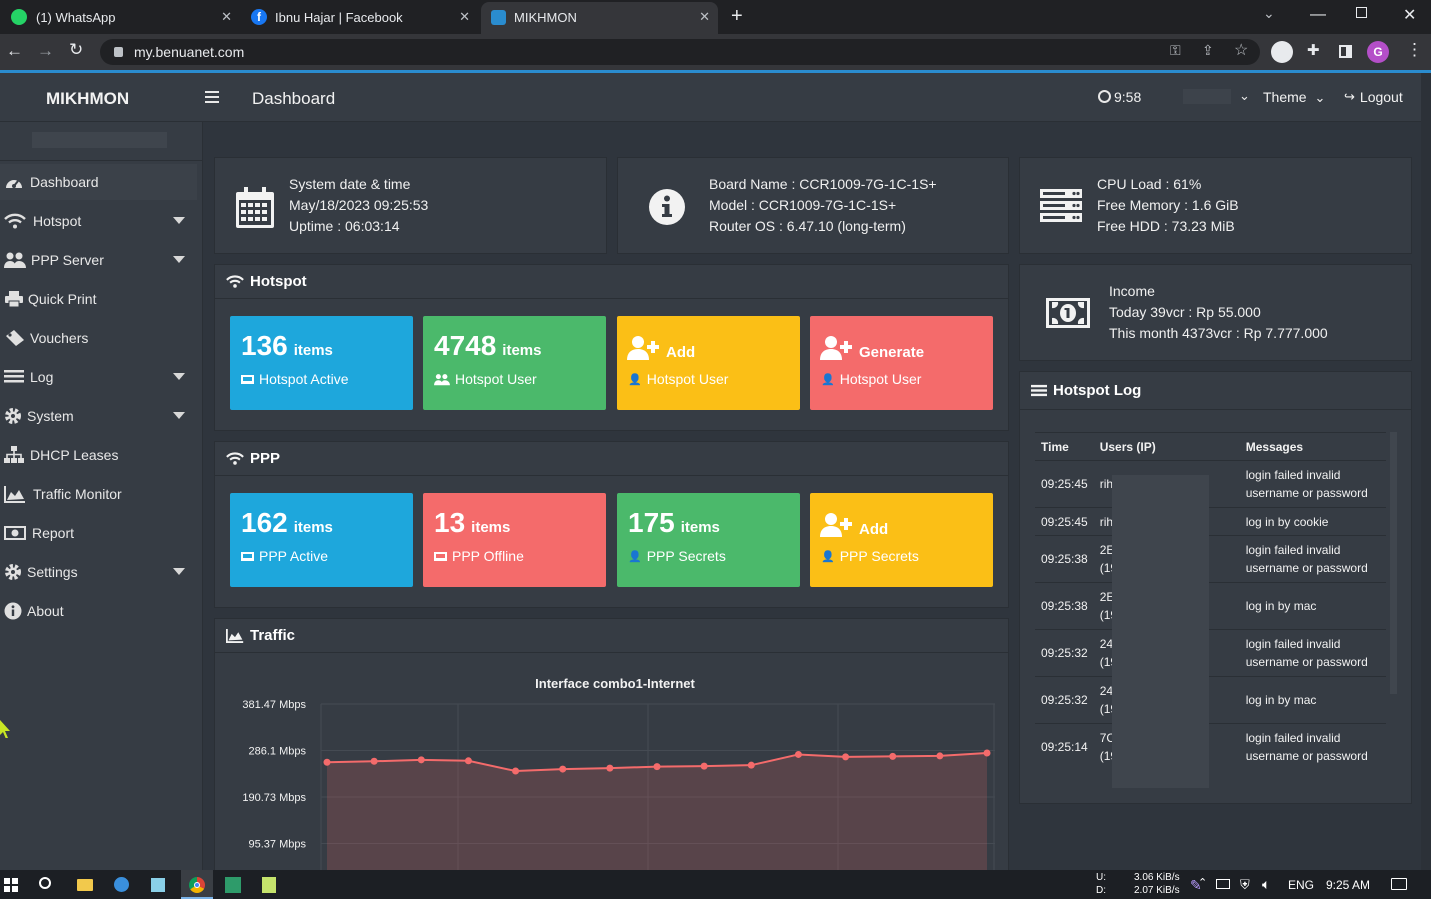 The height and width of the screenshot is (899, 1431). I want to click on area-chart-icon, so click(14, 494).